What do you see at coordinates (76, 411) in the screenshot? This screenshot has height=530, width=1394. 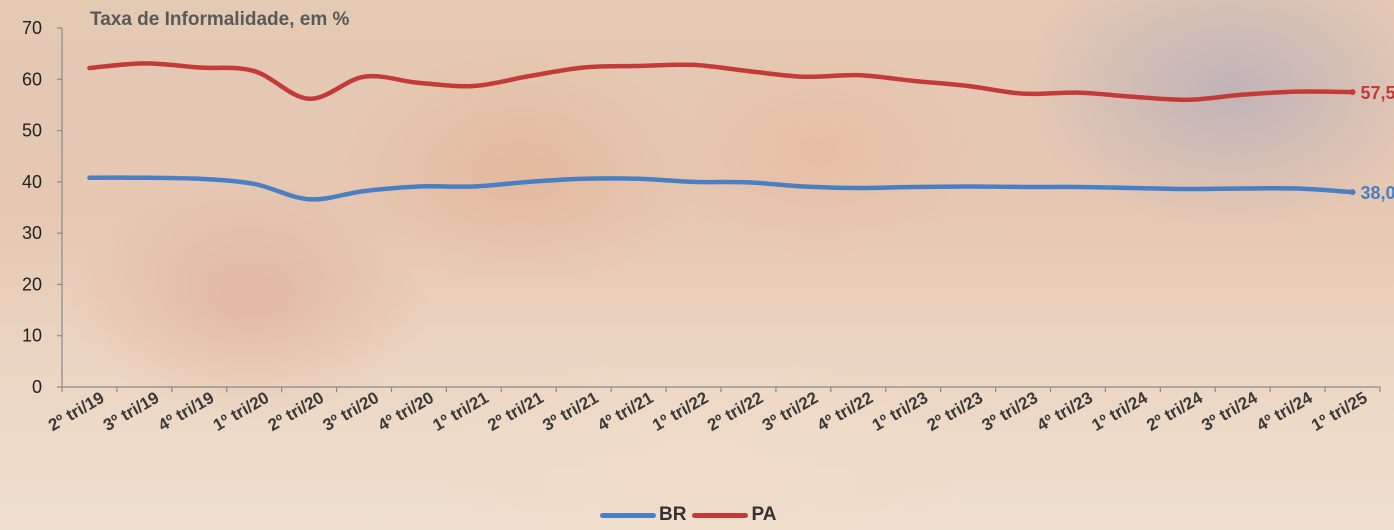 I see `x-tick-label: 2º tri/19` at bounding box center [76, 411].